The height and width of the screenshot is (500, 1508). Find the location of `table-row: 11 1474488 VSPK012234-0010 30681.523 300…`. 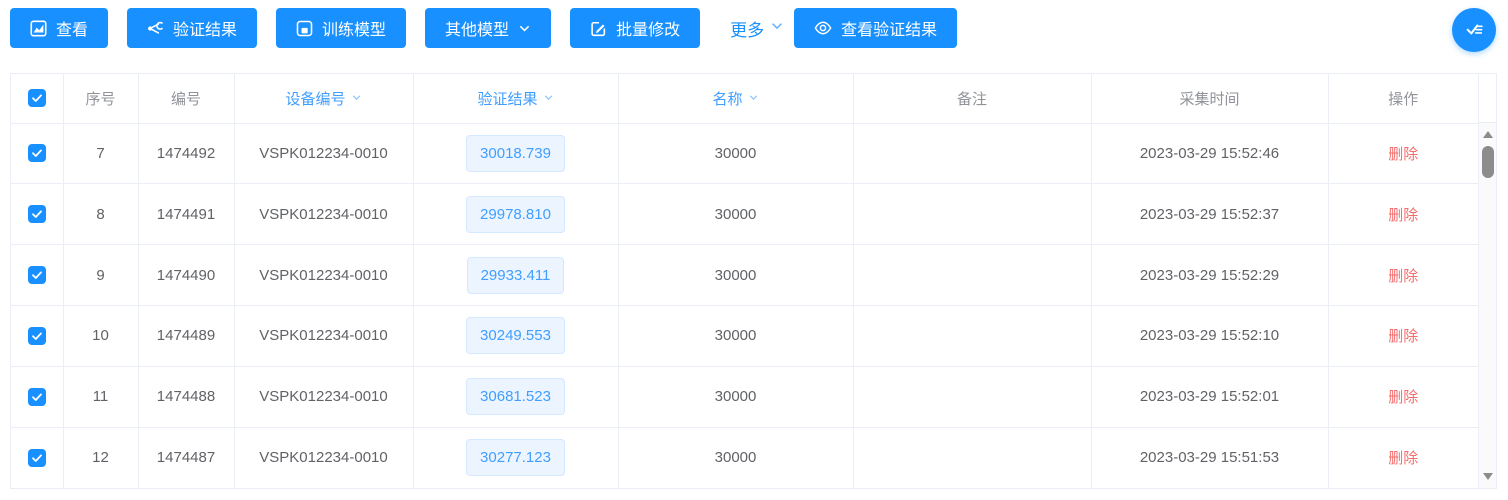

table-row: 11 1474488 VSPK012234-0010 30681.523 300… is located at coordinates (744, 397).